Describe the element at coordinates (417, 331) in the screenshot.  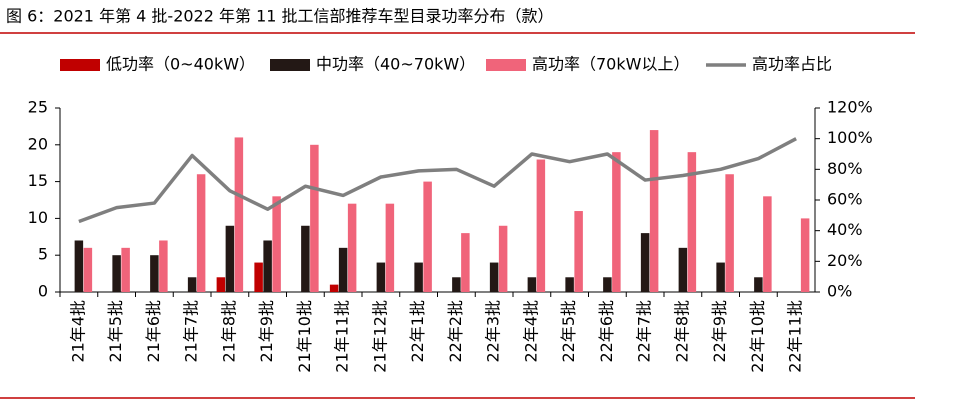
I see `x-tick-label: 22年1批` at that location.